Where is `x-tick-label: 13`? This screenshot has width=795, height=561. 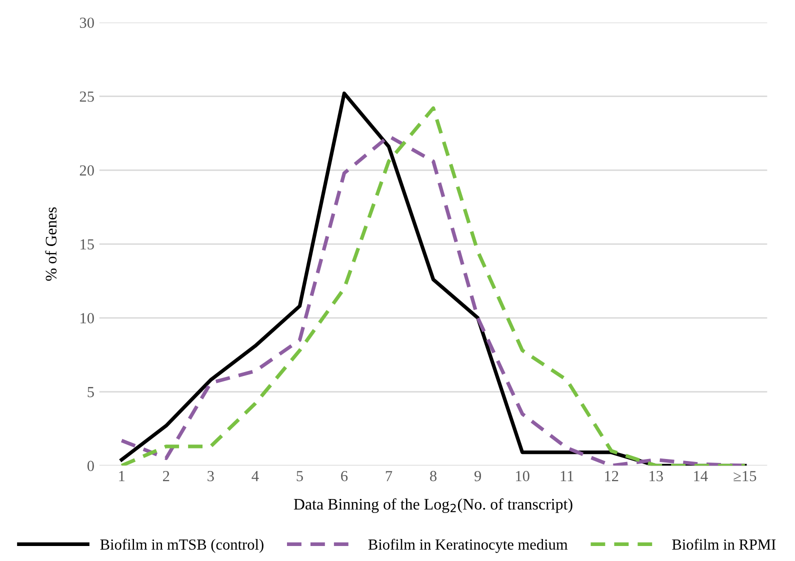 x-tick-label: 13 is located at coordinates (656, 476).